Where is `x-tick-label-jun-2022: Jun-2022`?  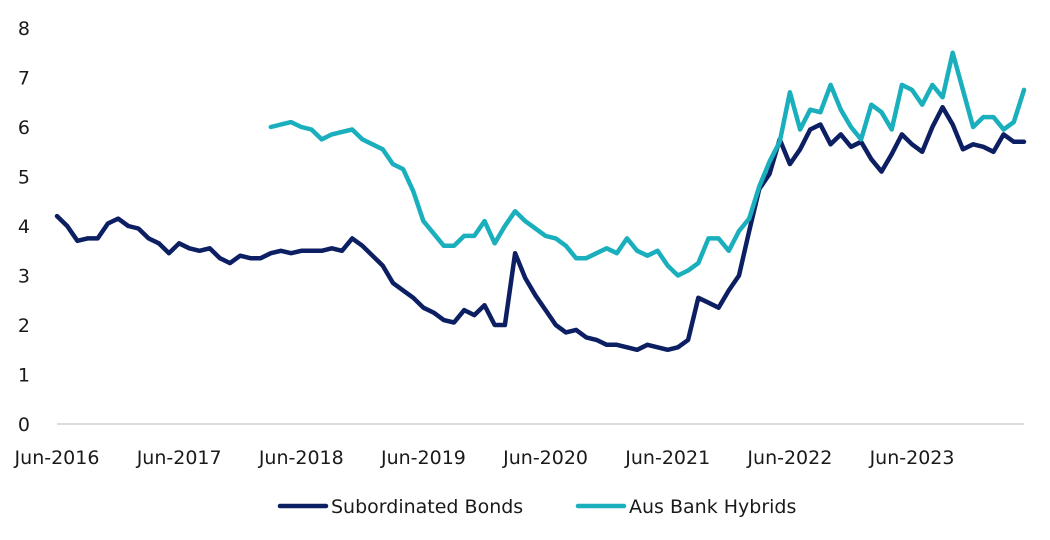
x-tick-label-jun-2022: Jun-2022 is located at coordinates (789, 458).